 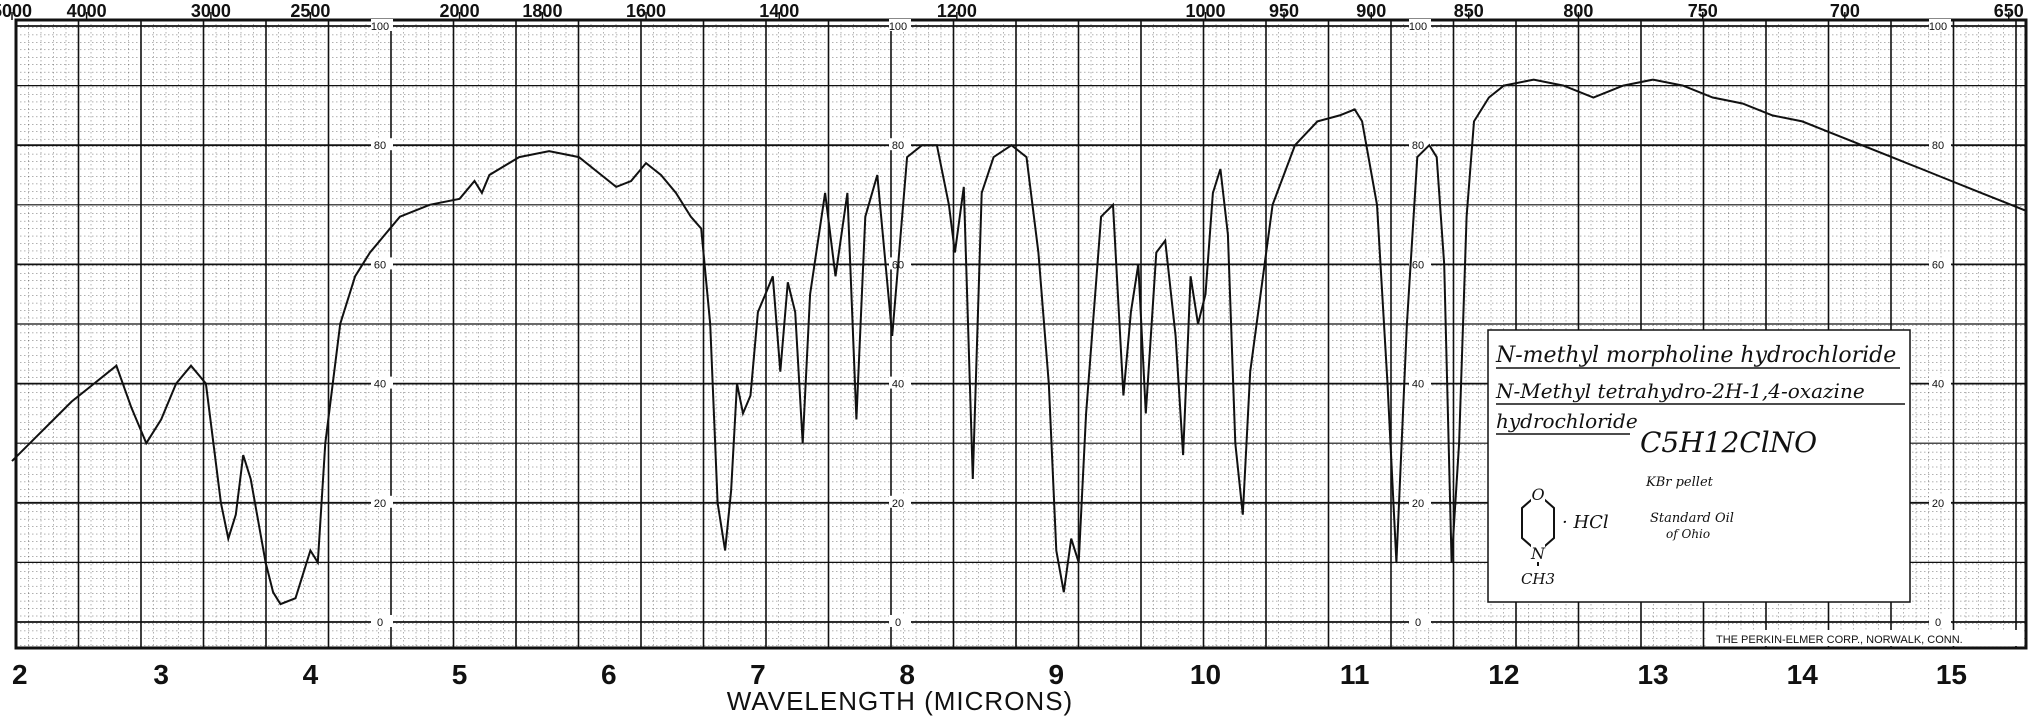 I want to click on top-tick-label: 2000, so click(x=460, y=11).